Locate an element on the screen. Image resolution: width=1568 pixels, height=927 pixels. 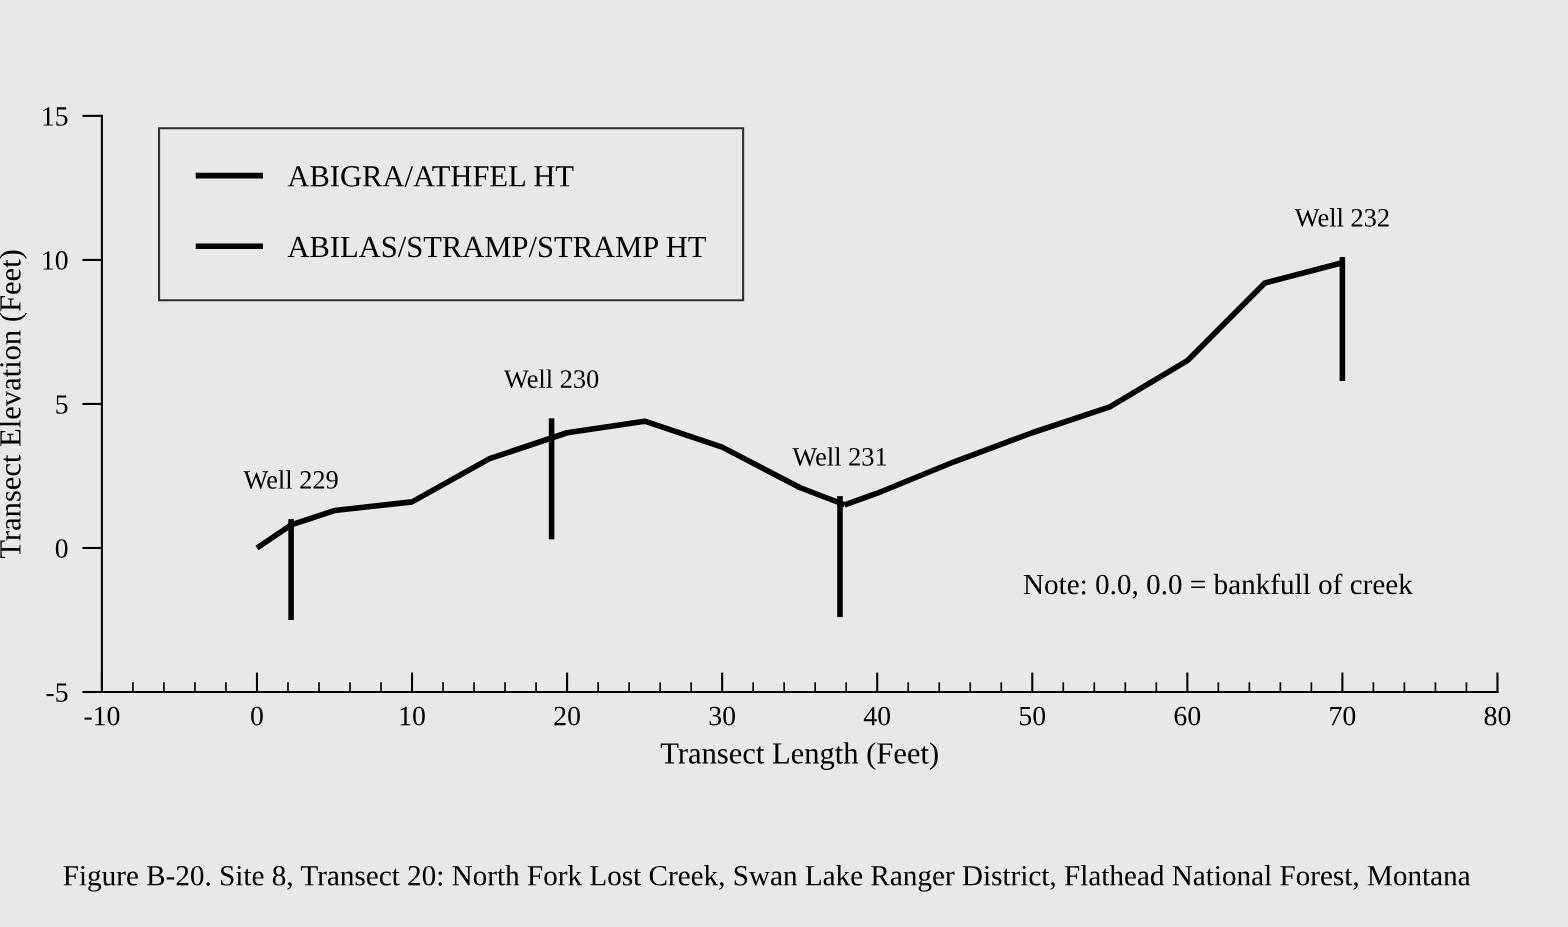
annotation: Well 231 is located at coordinates (839, 456).